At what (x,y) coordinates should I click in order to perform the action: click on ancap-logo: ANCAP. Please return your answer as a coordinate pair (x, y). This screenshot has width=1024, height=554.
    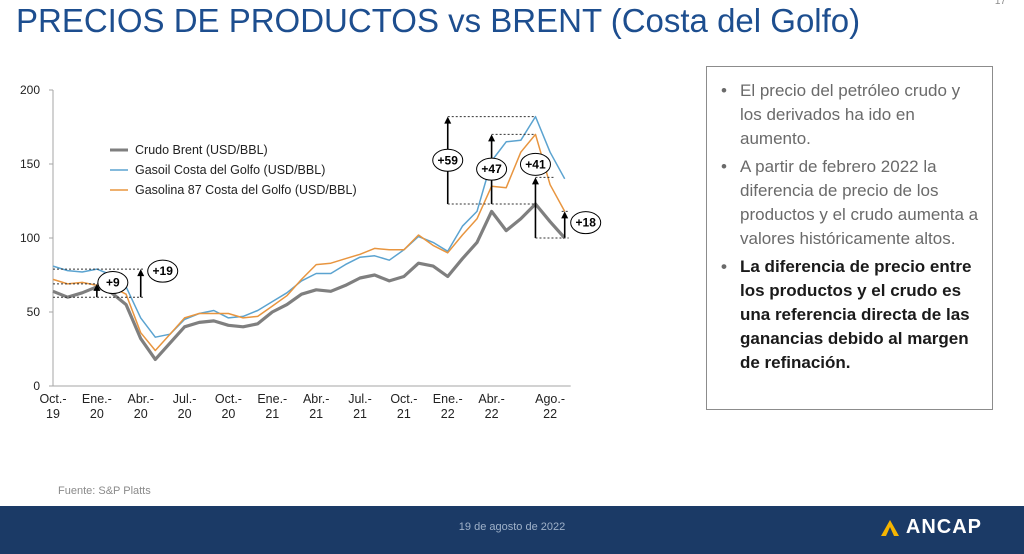
    Looking at the image, I should click on (931, 527).